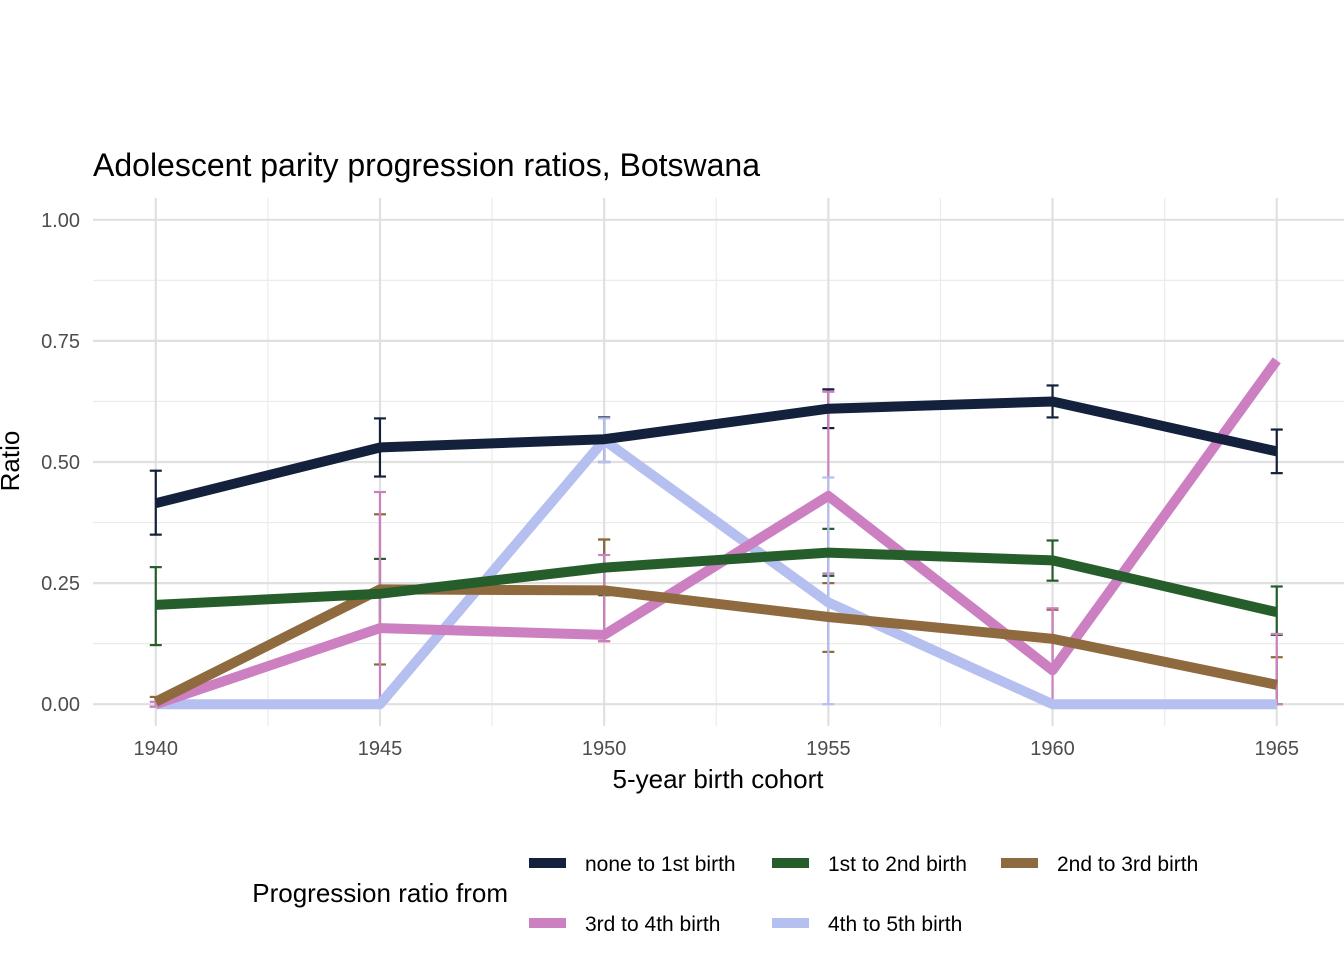 Image resolution: width=1344 pixels, height=960 pixels. I want to click on x-tick-labels: 1940 1945 1950 1955 1960 1965, so click(716, 749).